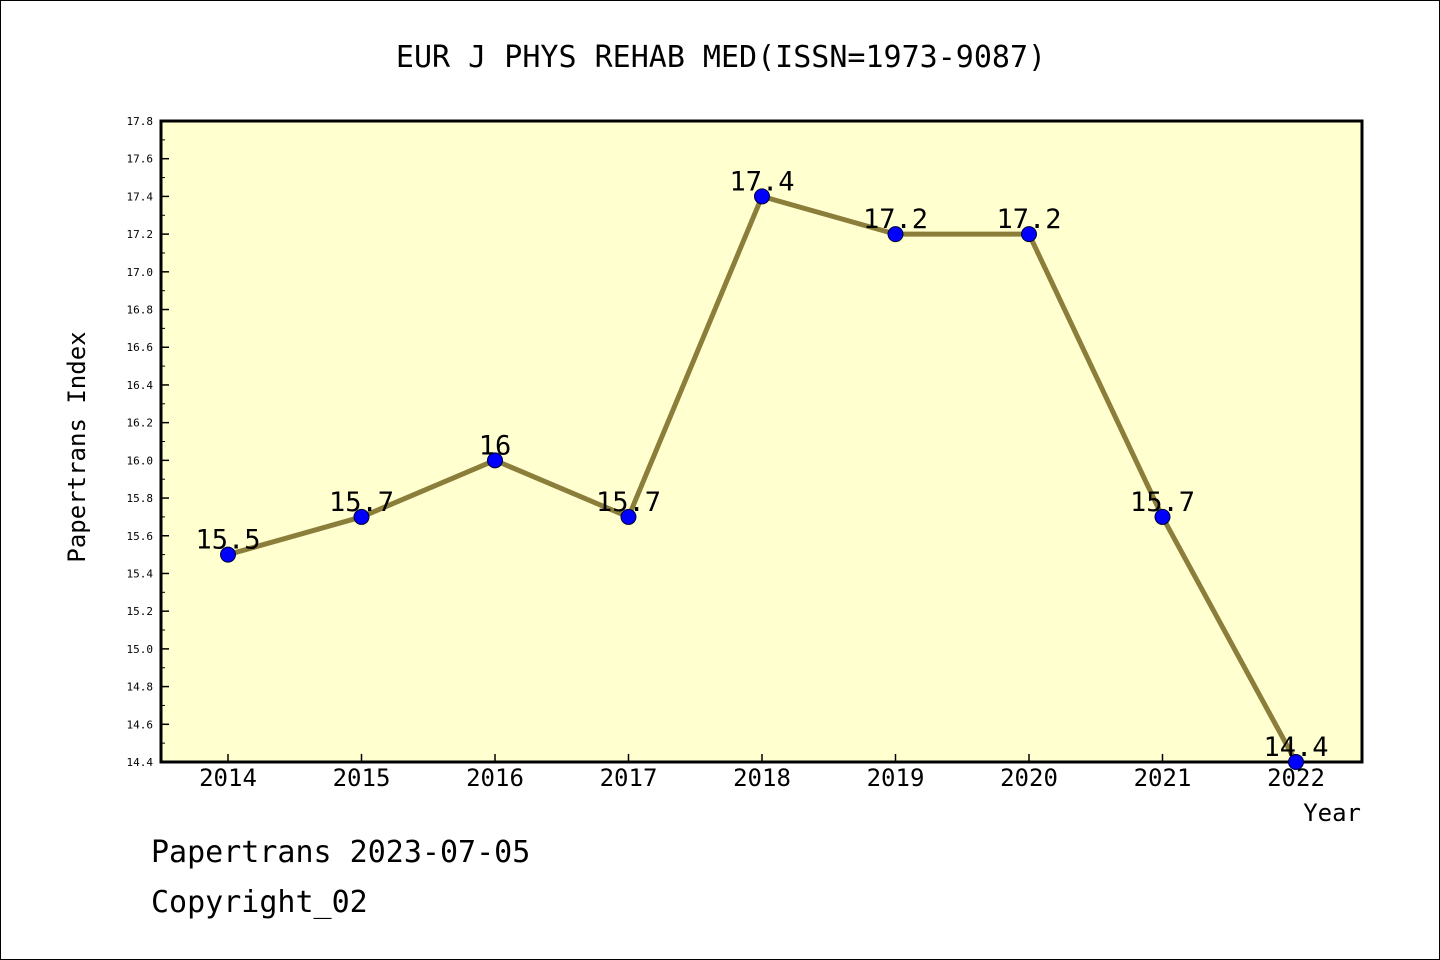 The image size is (1440, 960). What do you see at coordinates (140, 234) in the screenshot?
I see `y-tick-label: 17.2` at bounding box center [140, 234].